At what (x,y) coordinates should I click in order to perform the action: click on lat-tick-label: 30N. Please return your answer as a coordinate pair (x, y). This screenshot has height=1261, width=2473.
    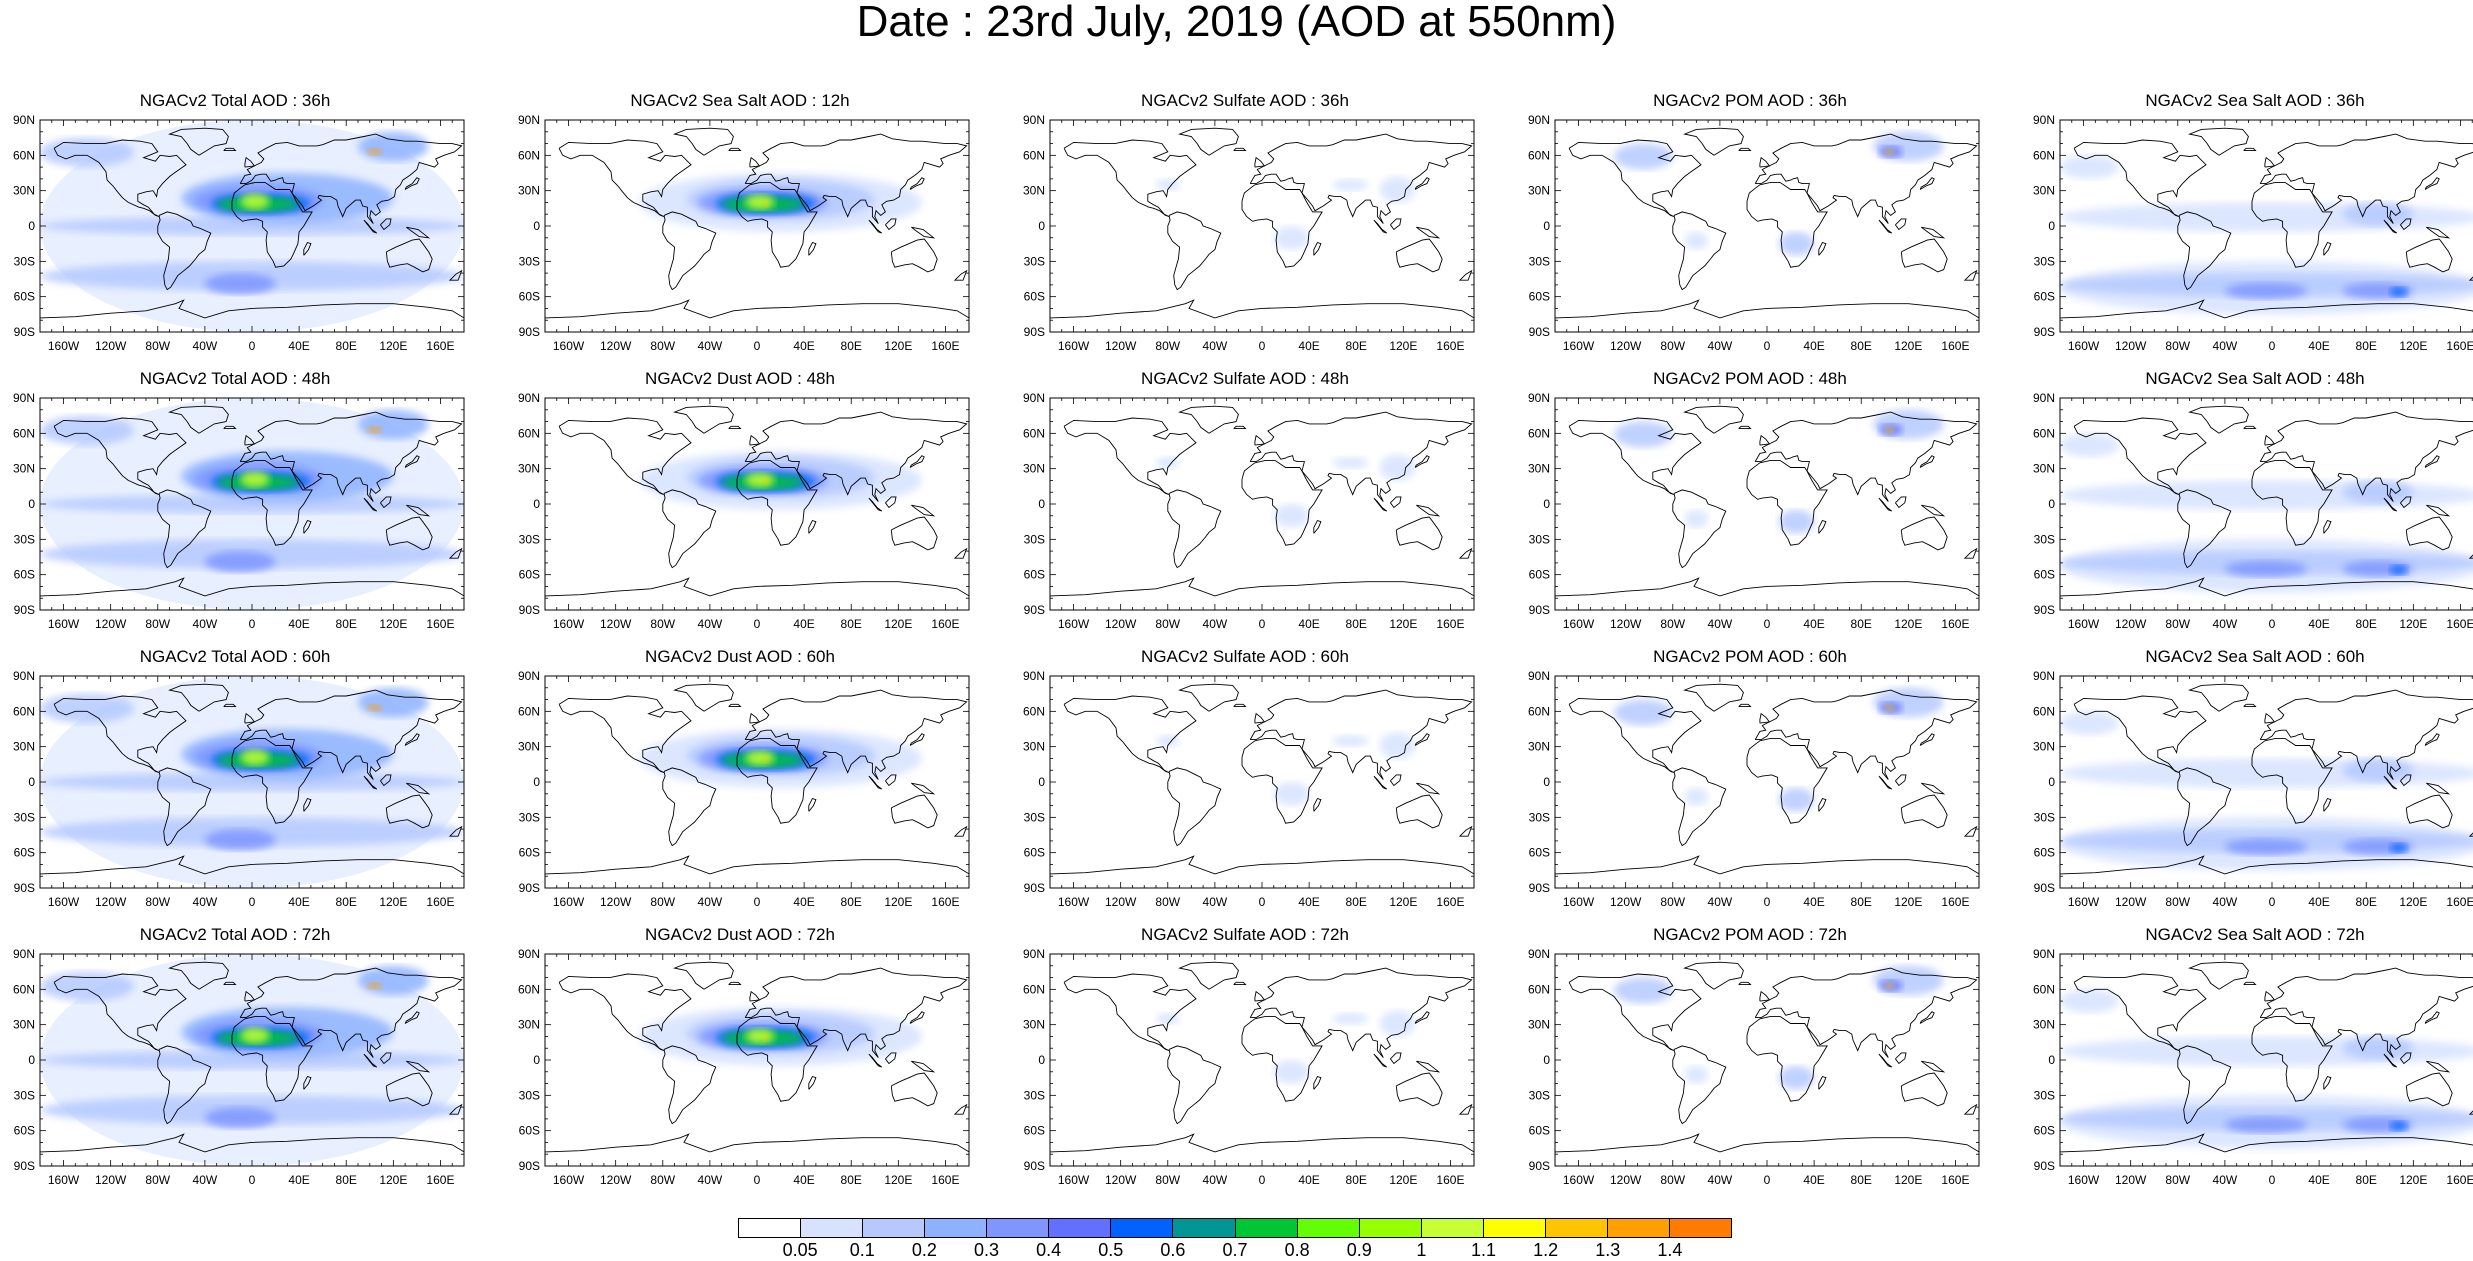
    Looking at the image, I should click on (1034, 469).